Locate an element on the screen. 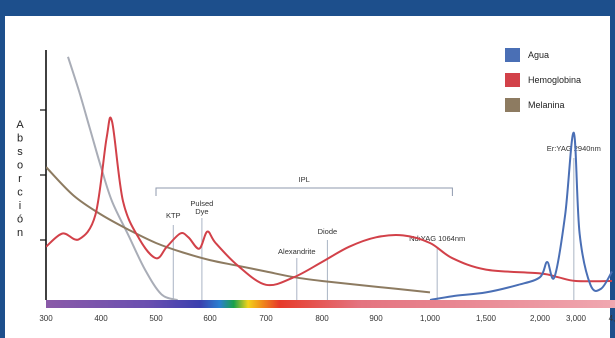 Image resolution: width=615 pixels, height=338 pixels. annotation-label: Pulsed is located at coordinates (201, 203).